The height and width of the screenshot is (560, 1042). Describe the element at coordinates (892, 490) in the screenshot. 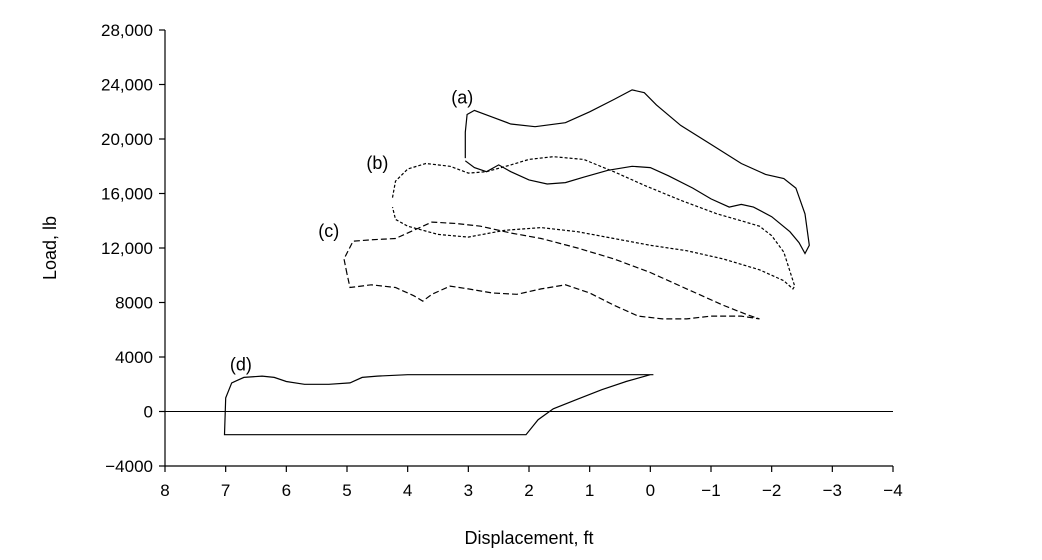

I see `x-tick-label: −4` at that location.